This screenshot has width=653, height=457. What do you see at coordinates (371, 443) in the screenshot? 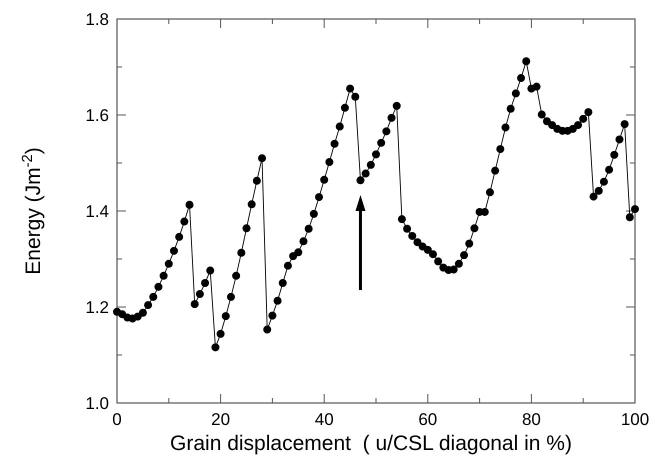
I see `x-axis-title: Grain displacement ( u/CSL diagonal in %)` at bounding box center [371, 443].